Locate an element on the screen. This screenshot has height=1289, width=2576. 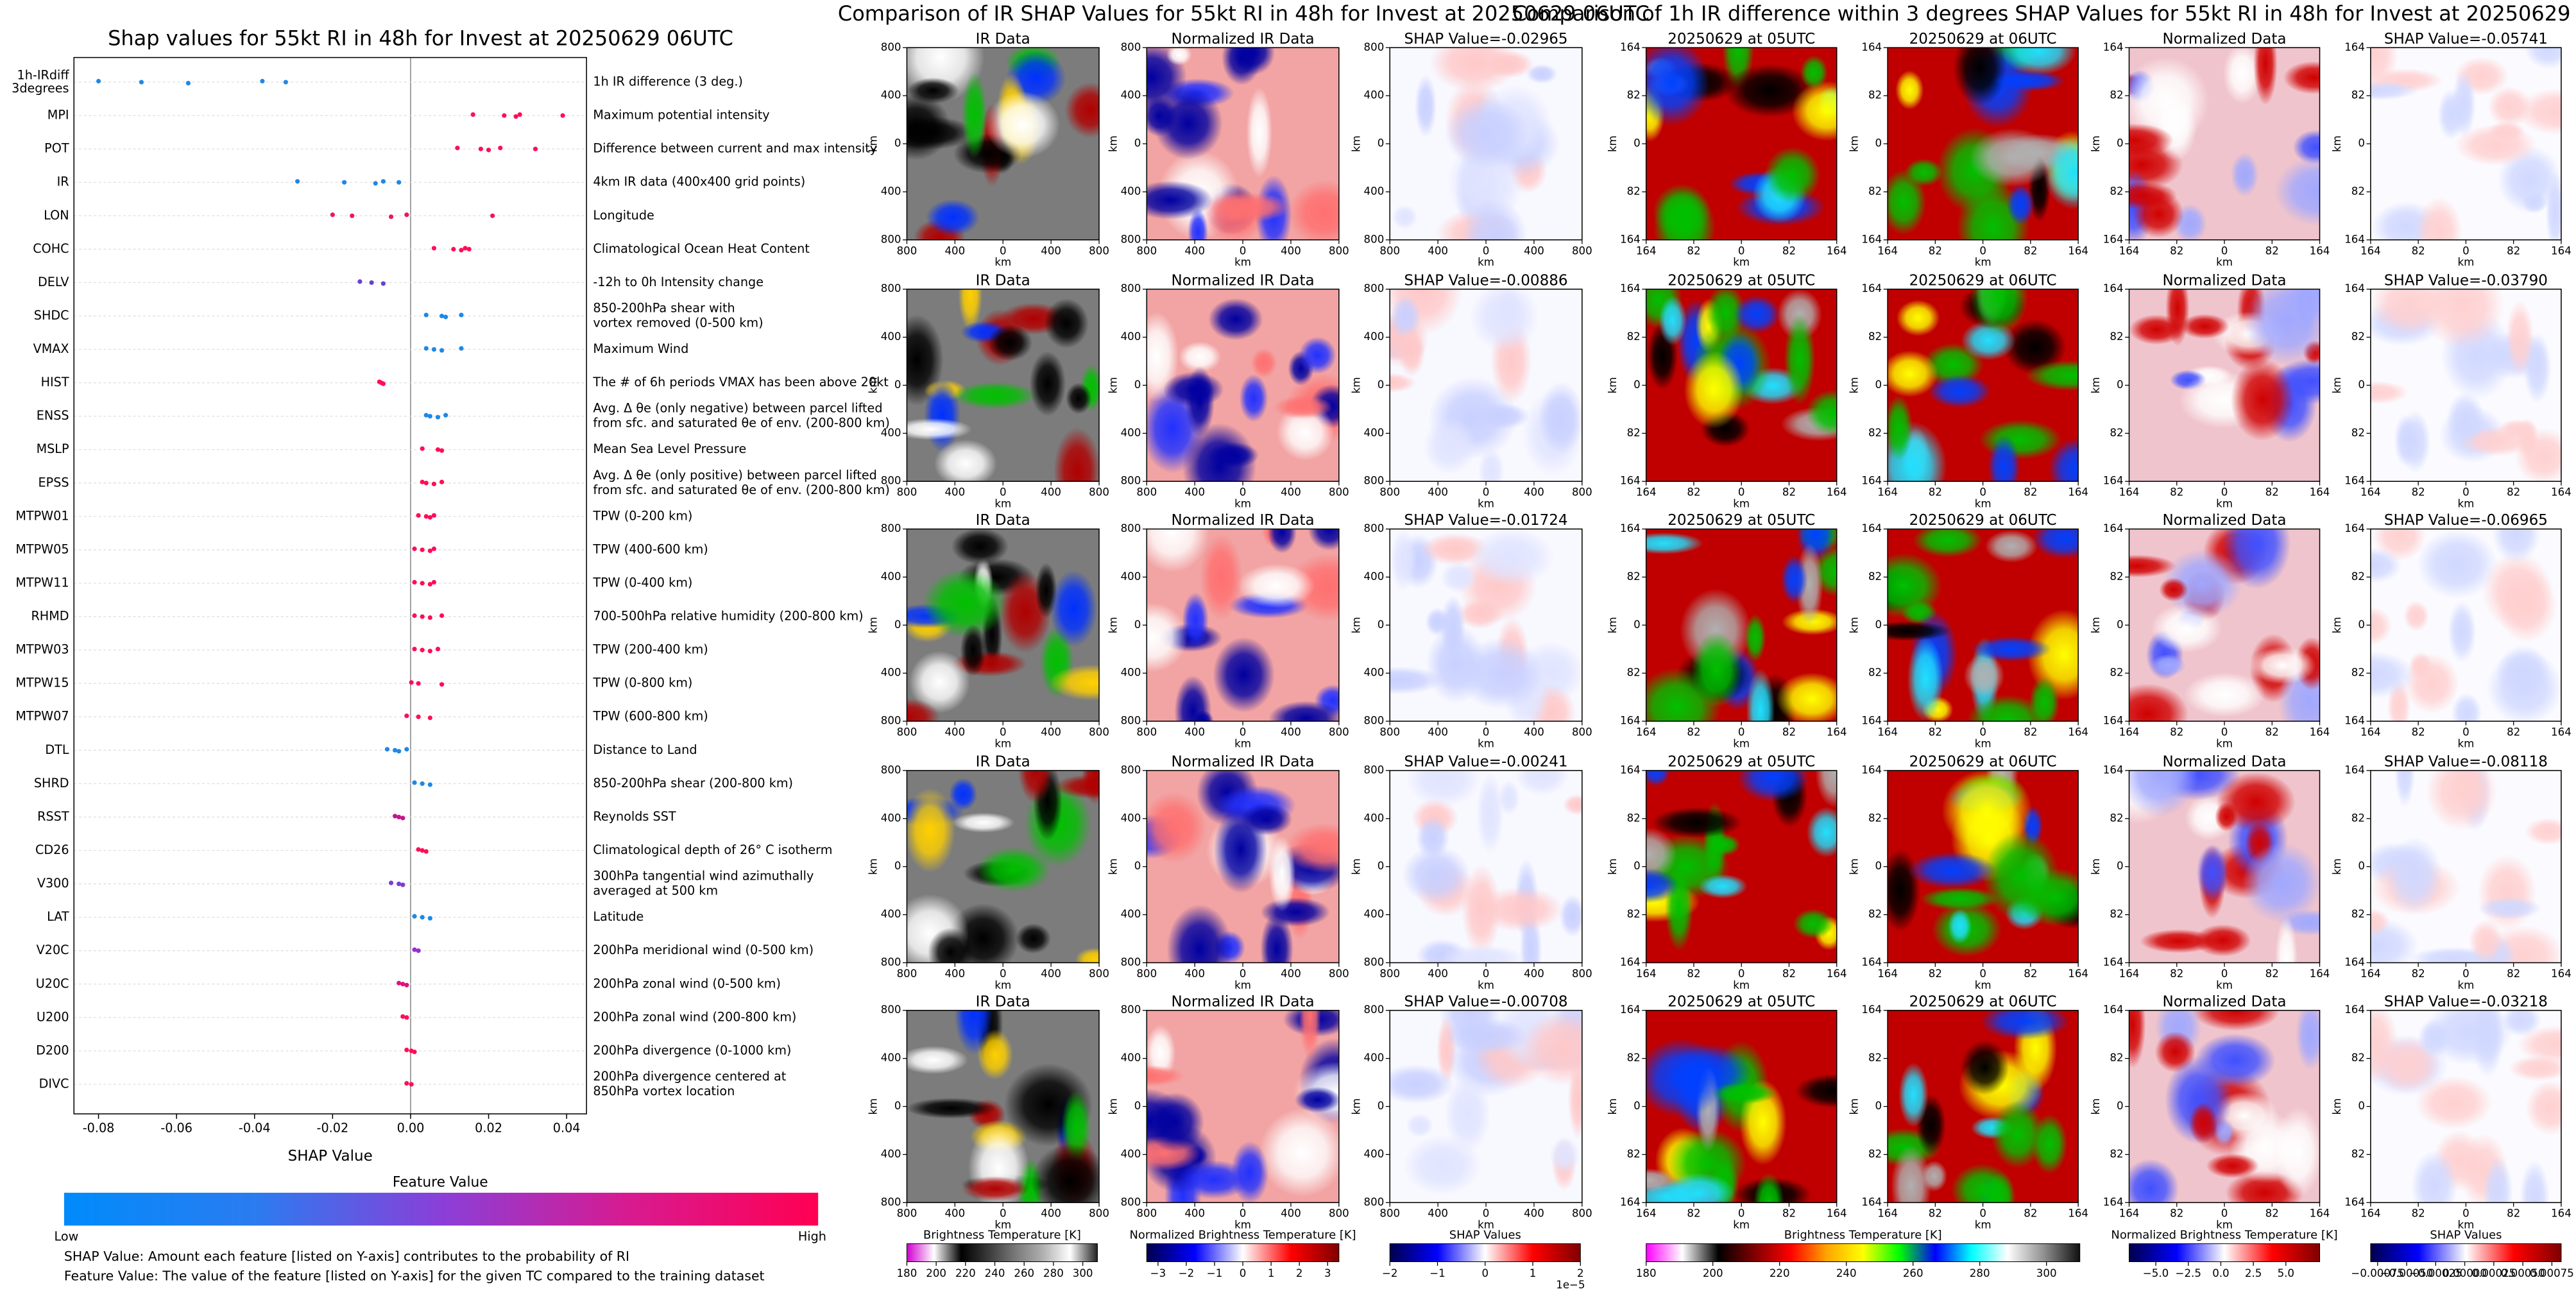
feature-description: Distance to Land is located at coordinates (645, 749).